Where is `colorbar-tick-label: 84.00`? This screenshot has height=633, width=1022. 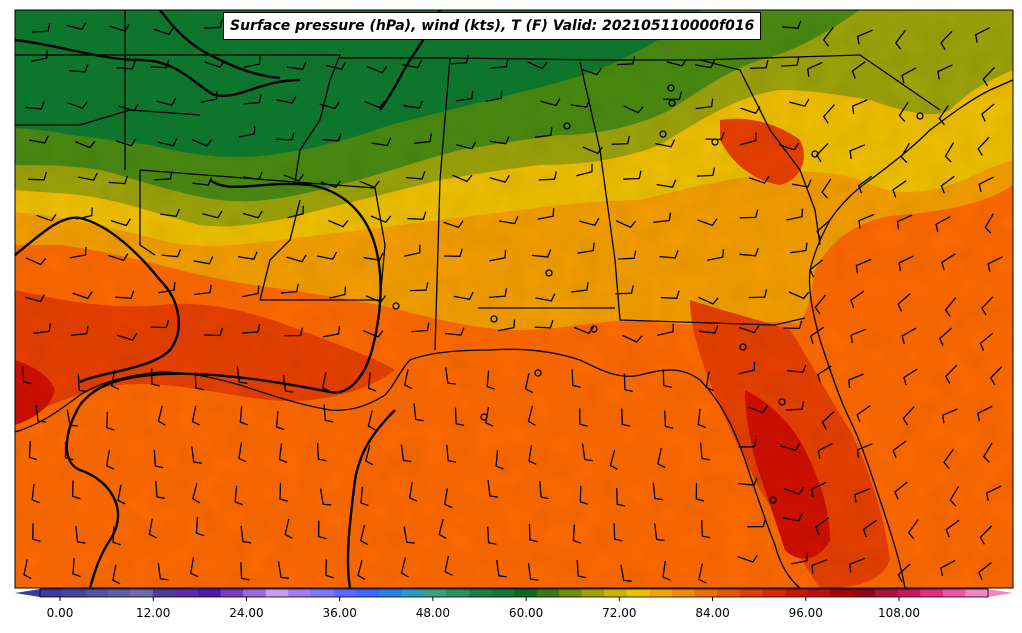
colorbar-tick-label: 84.00 is located at coordinates (712, 613).